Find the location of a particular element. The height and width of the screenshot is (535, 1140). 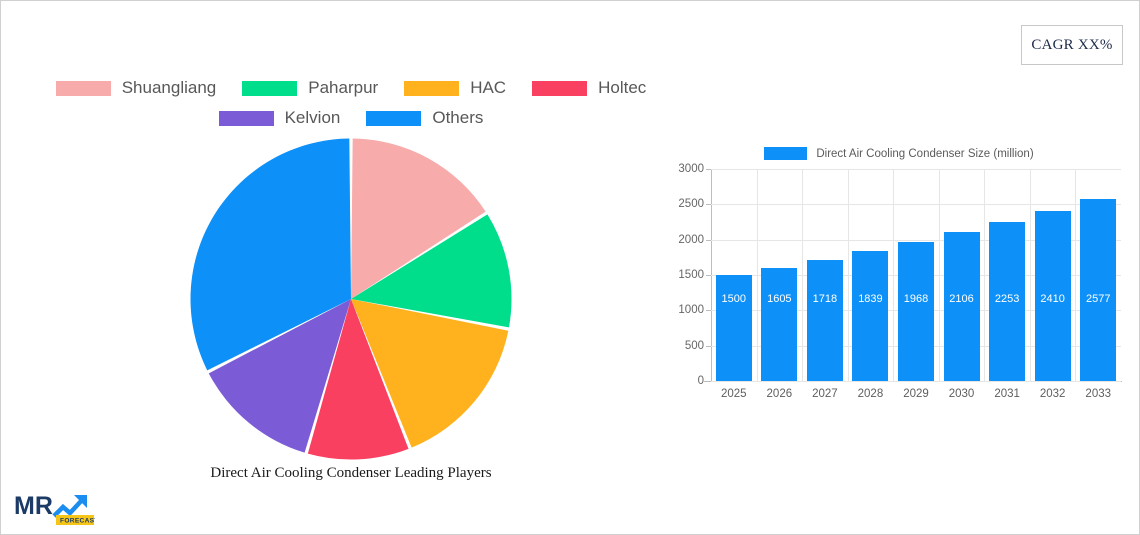

x-axis-tick-label: 2032 is located at coordinates (1052, 394).